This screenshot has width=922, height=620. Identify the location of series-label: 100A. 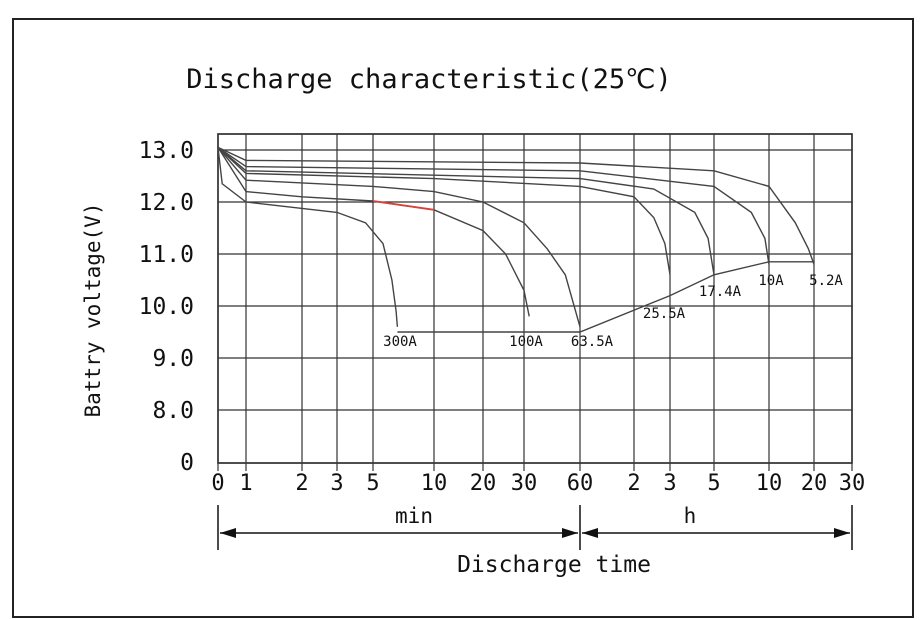
(526, 342).